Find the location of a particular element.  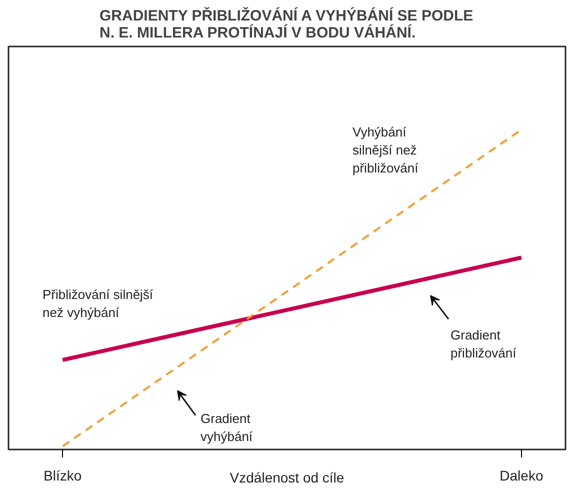

annotation: Gradient přibližování is located at coordinates (483, 344).